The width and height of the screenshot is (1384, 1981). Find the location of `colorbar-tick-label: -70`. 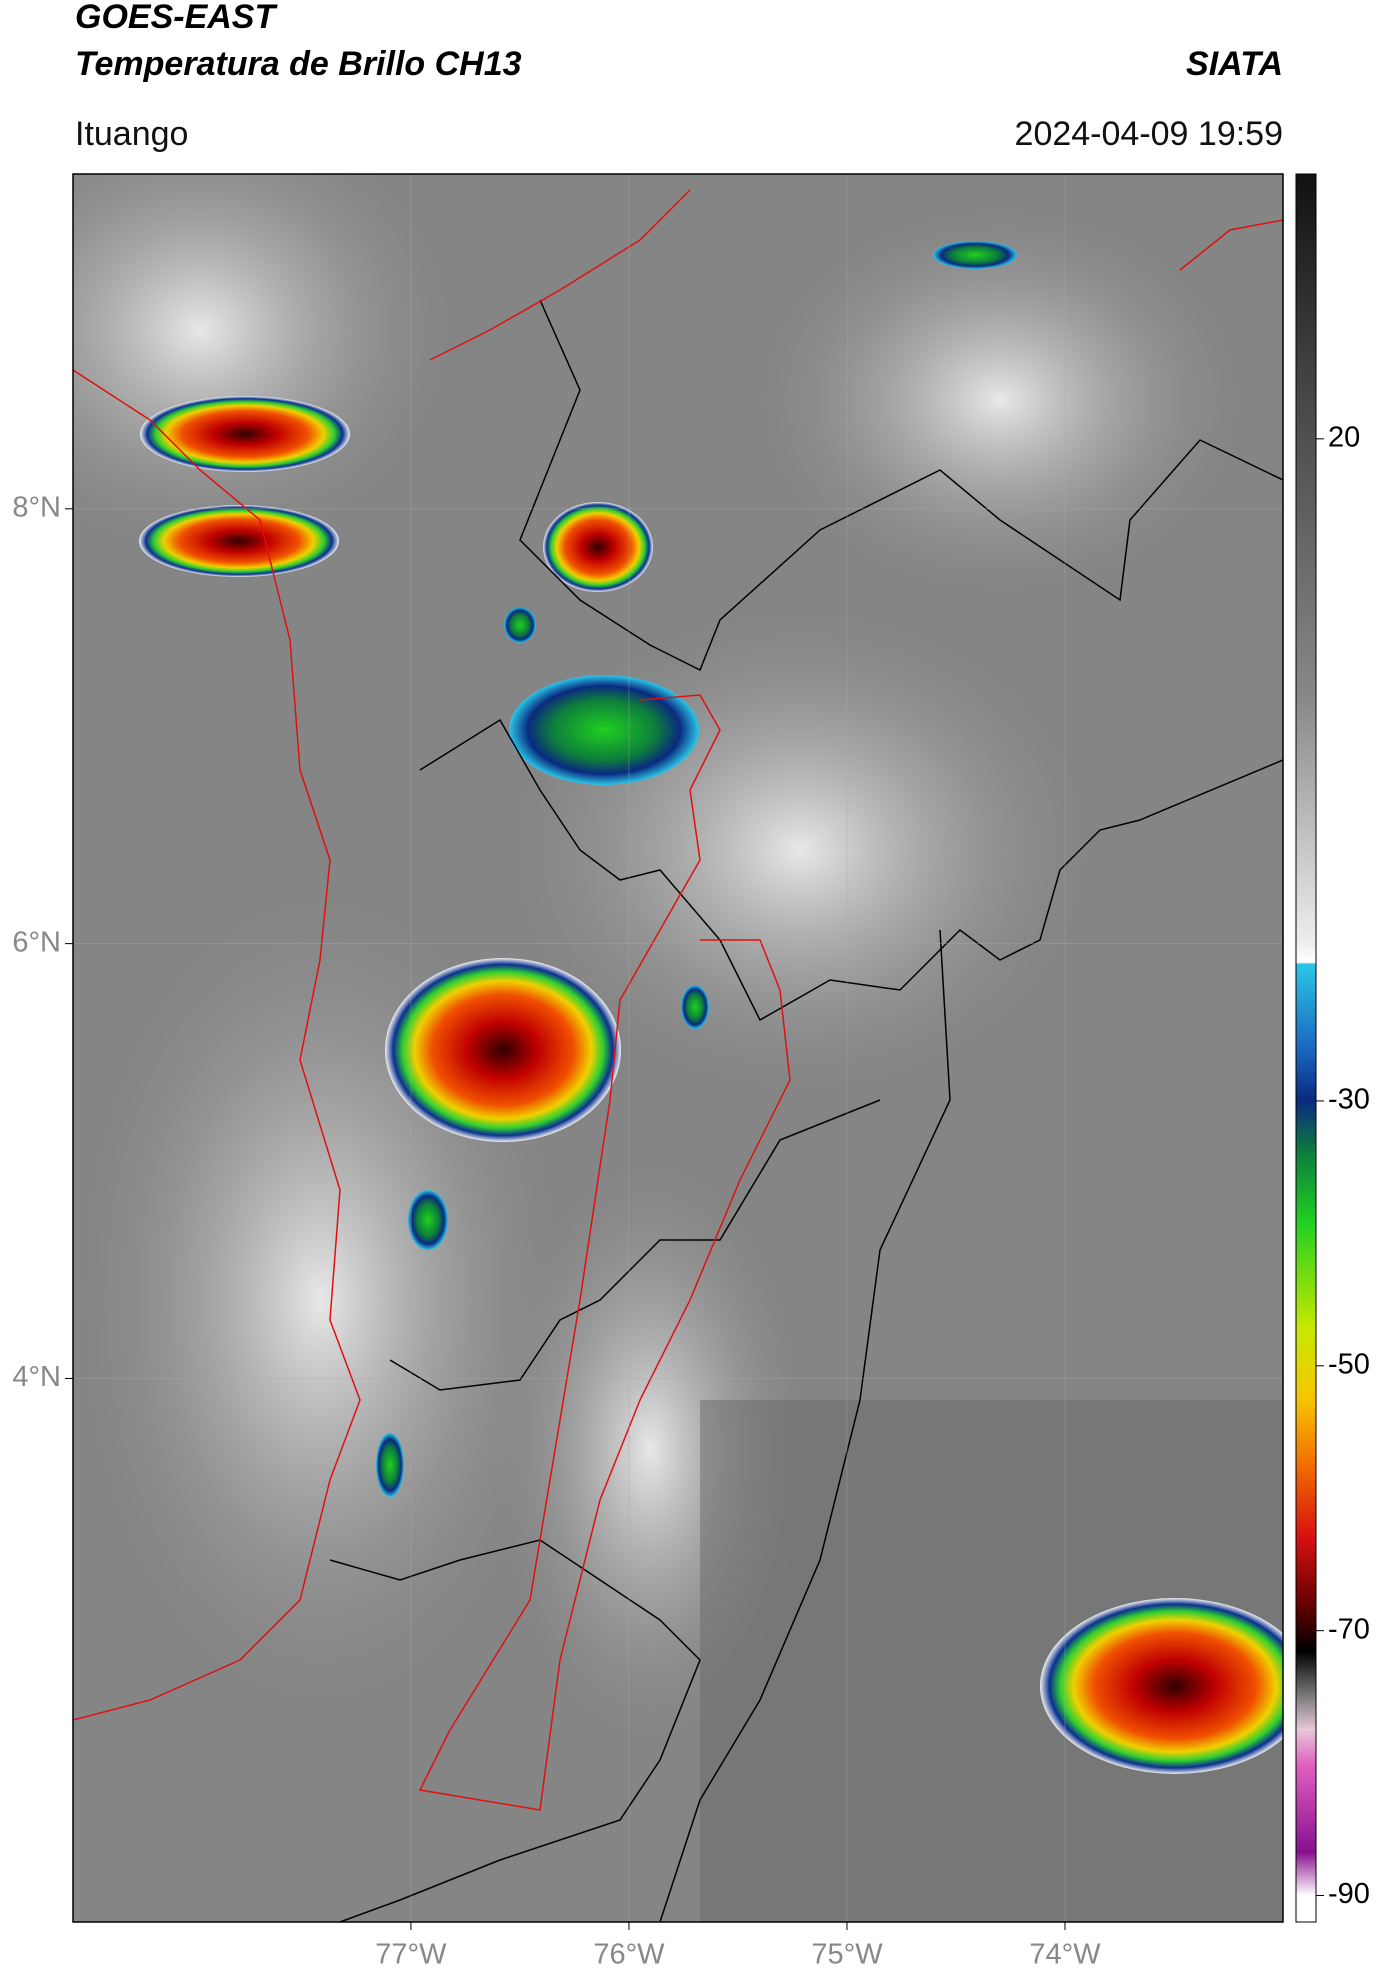

colorbar-tick-label: -70 is located at coordinates (1349, 1629).